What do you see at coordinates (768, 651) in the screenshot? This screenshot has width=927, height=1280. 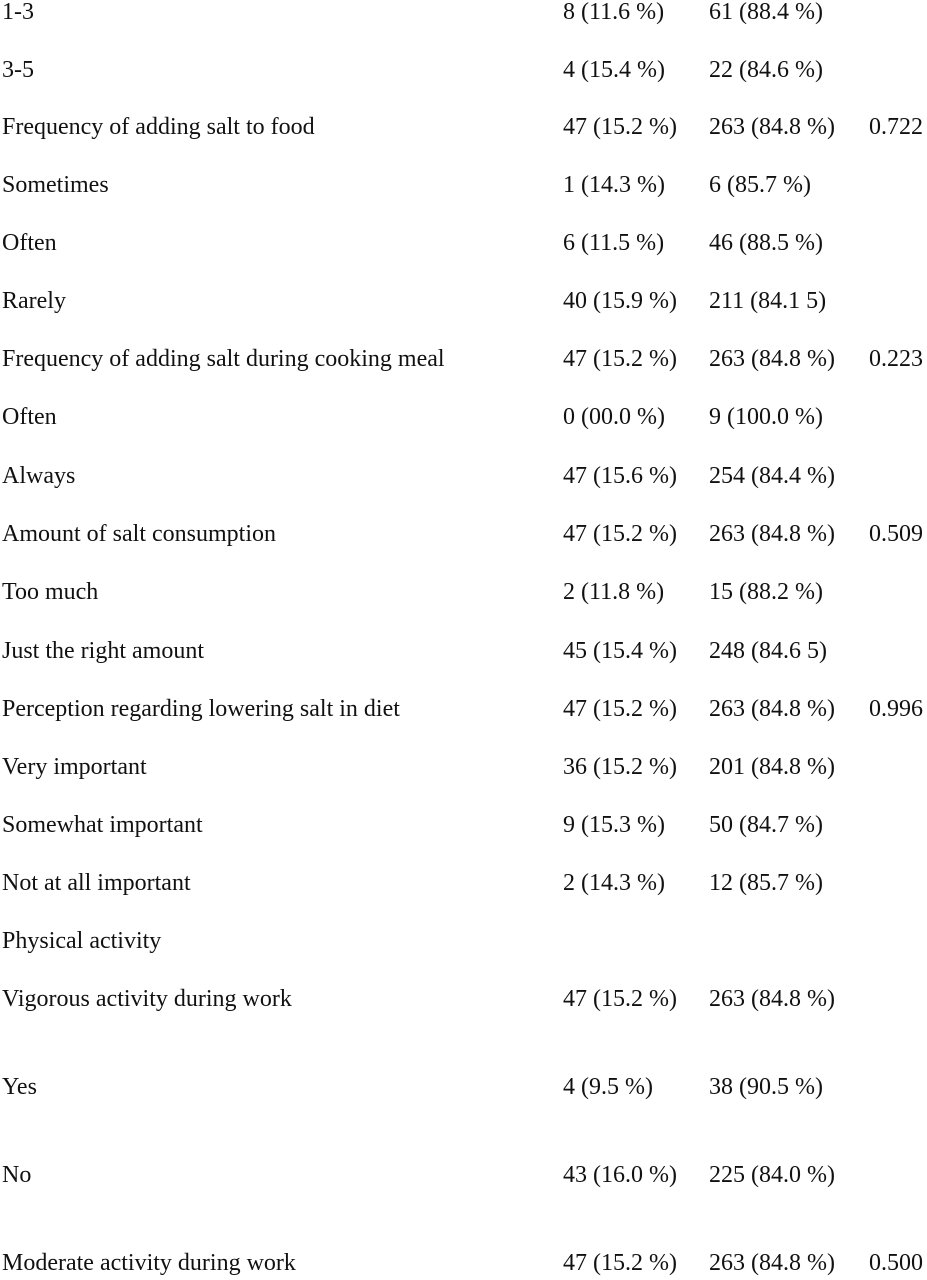 I see `cell-group-2: 248 (84.6 5)` at bounding box center [768, 651].